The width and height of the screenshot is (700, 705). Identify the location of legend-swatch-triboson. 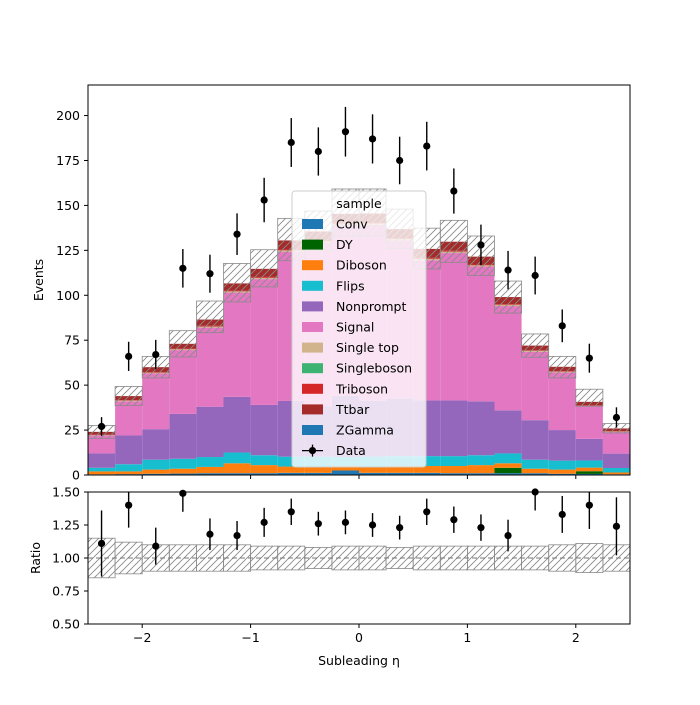
(312, 389).